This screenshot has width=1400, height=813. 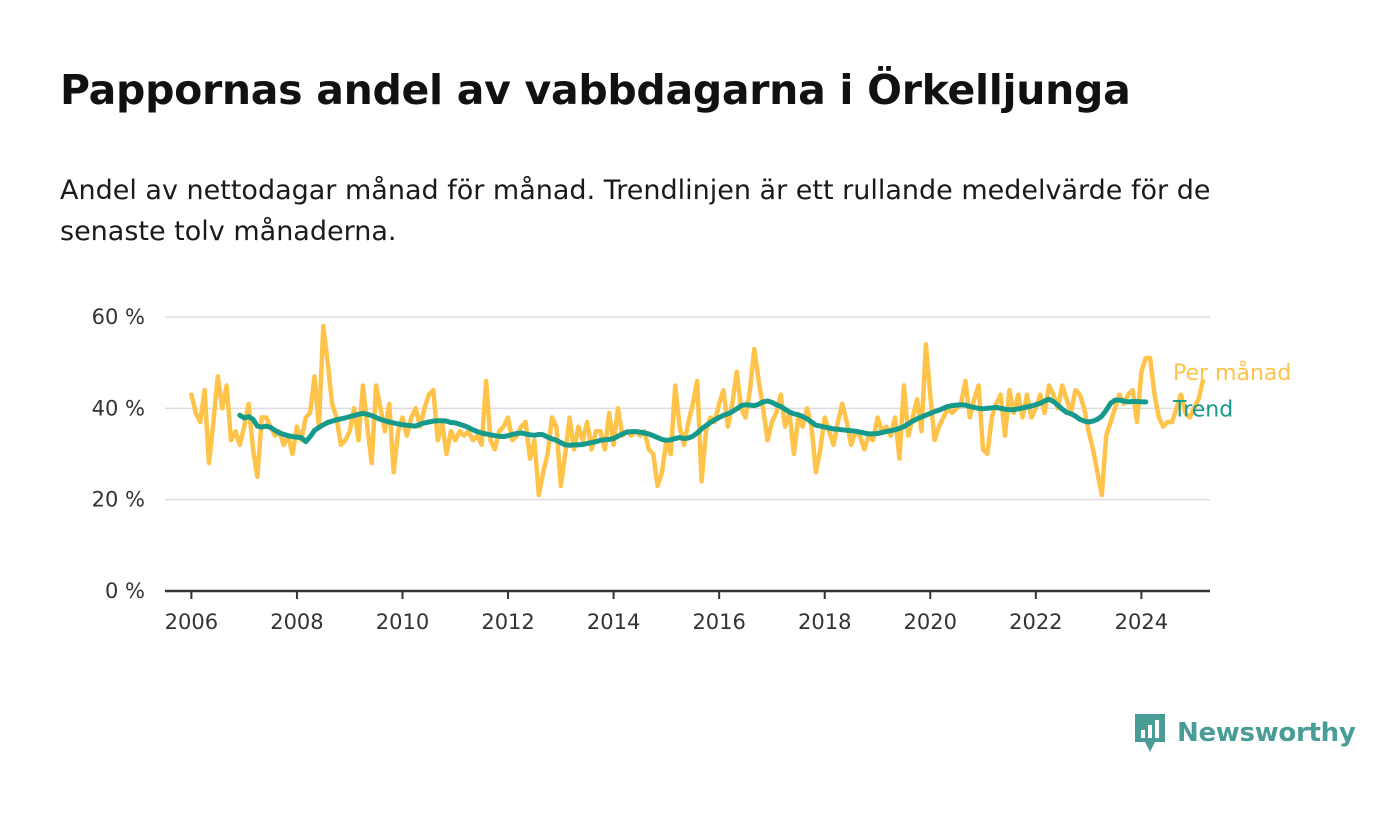 I want to click on x-tick-label: 2010, so click(x=402, y=622).